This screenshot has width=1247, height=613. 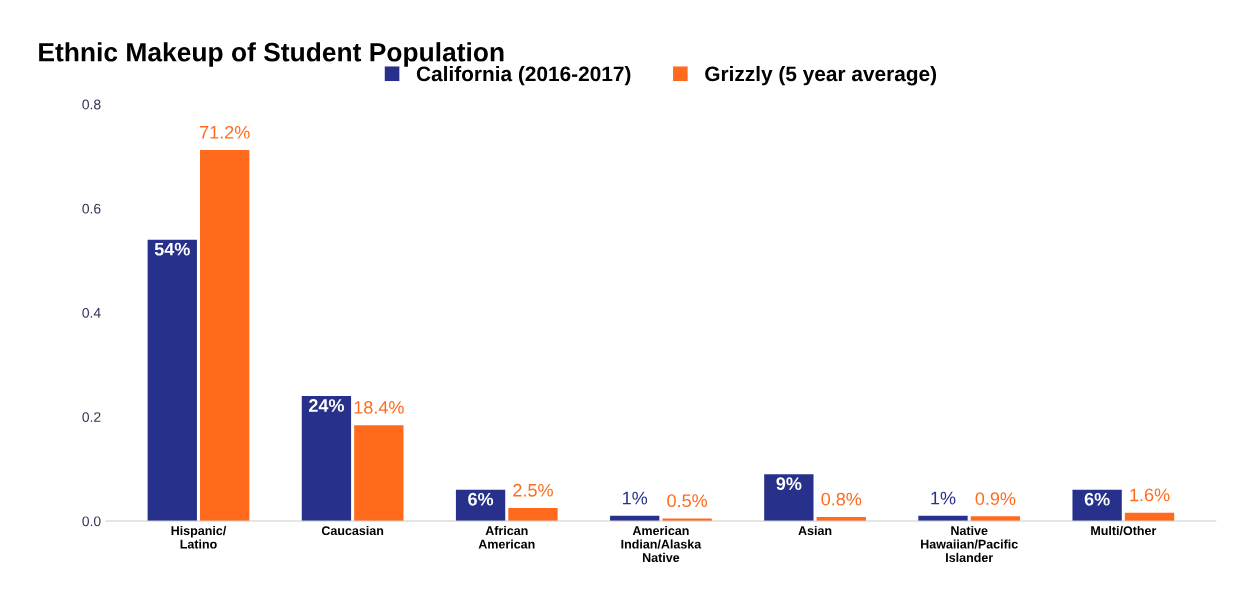 I want to click on x-tick-label: Caucasian, so click(x=352, y=530).